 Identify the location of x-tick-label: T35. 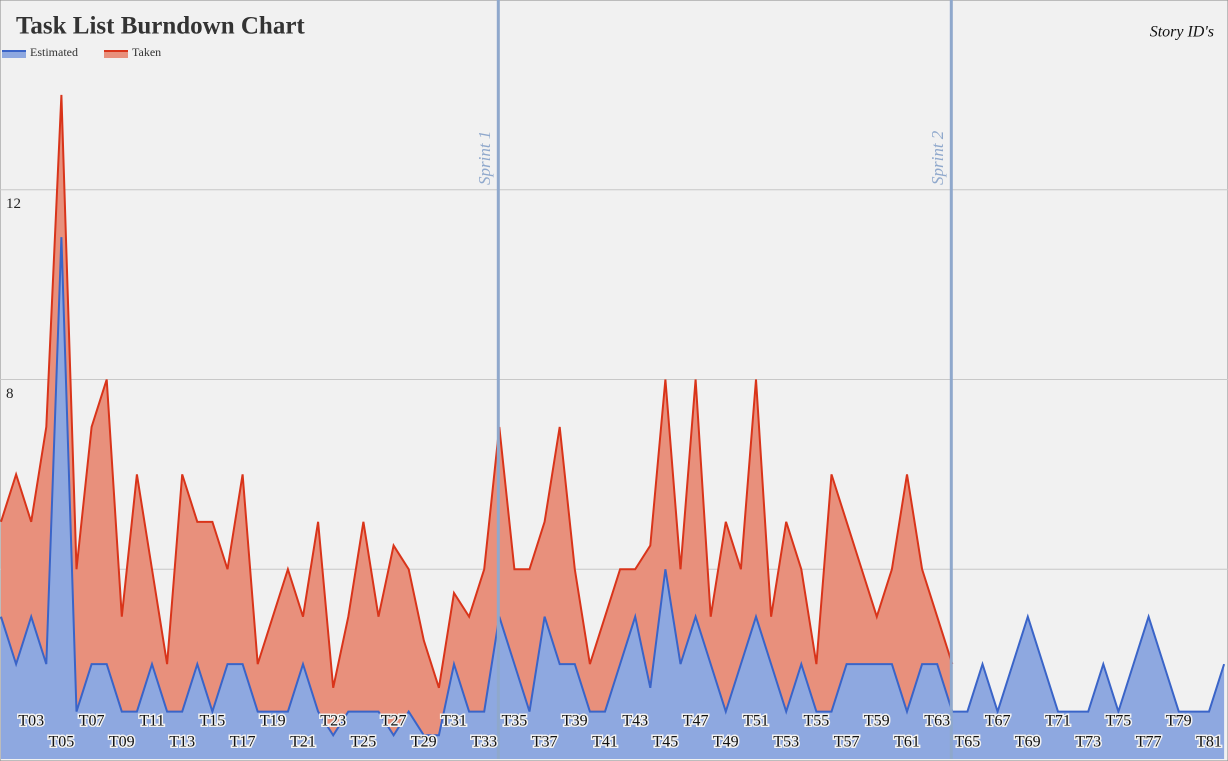
(515, 721).